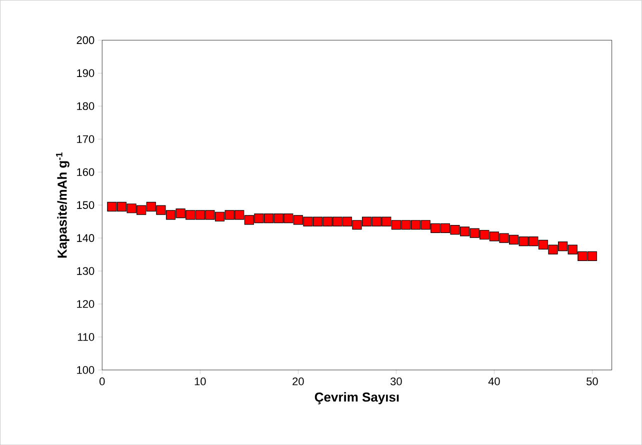 This screenshot has height=445, width=642. What do you see at coordinates (494, 381) in the screenshot?
I see `x-tick-label: 40` at bounding box center [494, 381].